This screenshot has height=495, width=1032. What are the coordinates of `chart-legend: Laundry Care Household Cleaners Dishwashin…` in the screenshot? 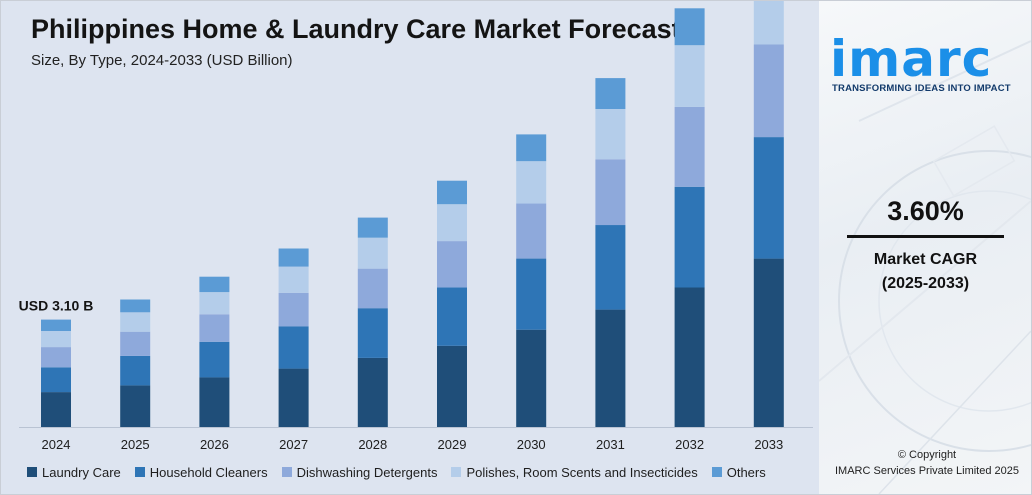 It's located at (403, 472).